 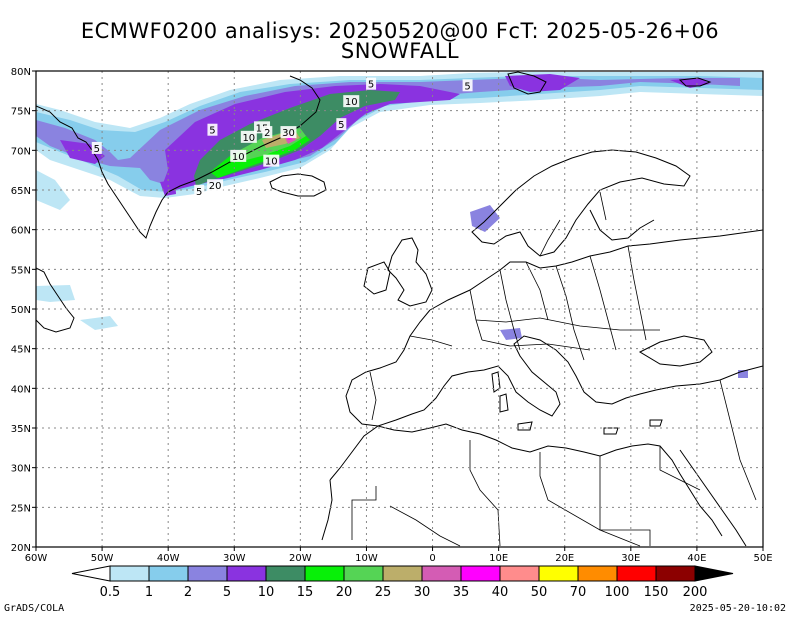 I want to click on colorbar-label: 200, so click(x=695, y=592).